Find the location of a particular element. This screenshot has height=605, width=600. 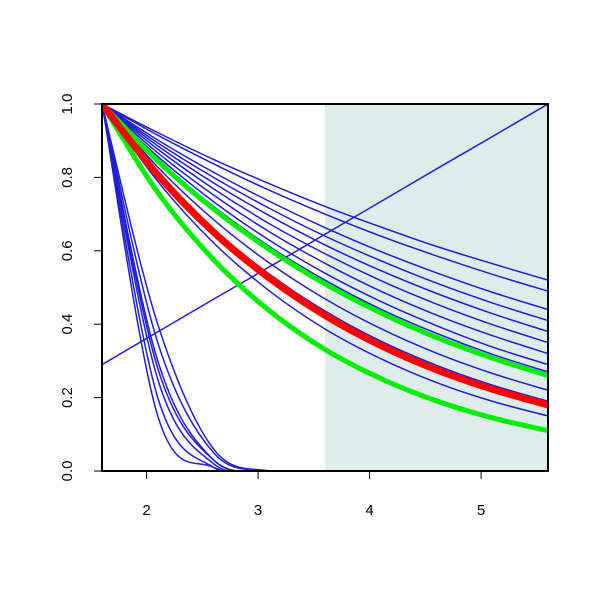

y-tick-label: 0.0 is located at coordinates (67, 471).